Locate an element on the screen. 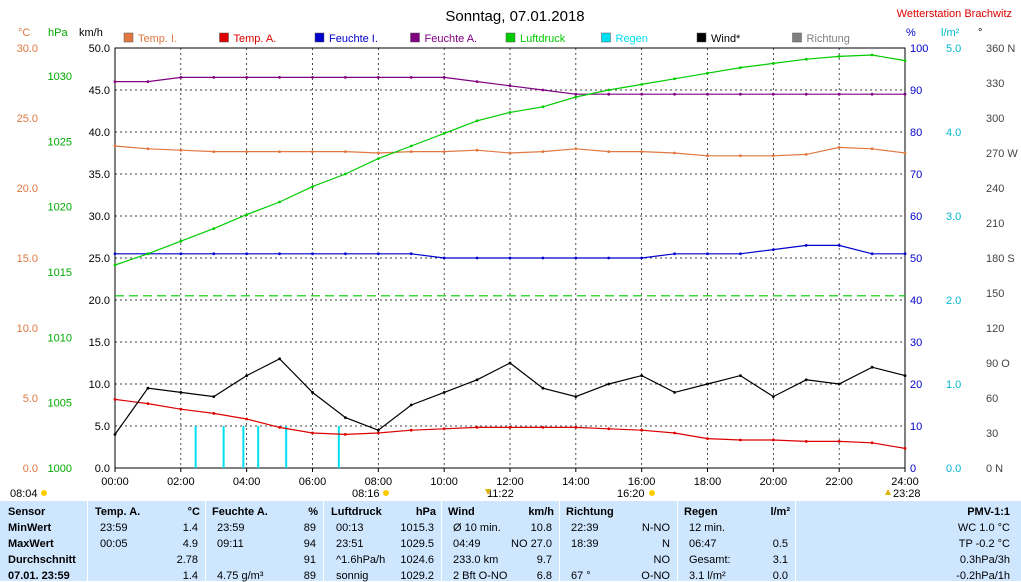  legend-label: Luftdruck is located at coordinates (543, 39).